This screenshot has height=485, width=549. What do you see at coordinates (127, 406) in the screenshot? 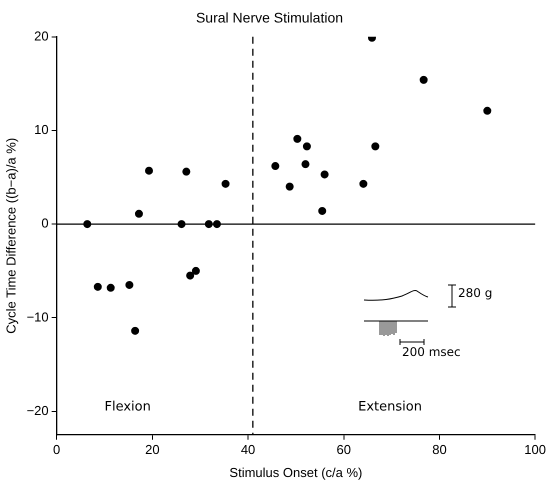
I see `annotation: Flexion` at bounding box center [127, 406].